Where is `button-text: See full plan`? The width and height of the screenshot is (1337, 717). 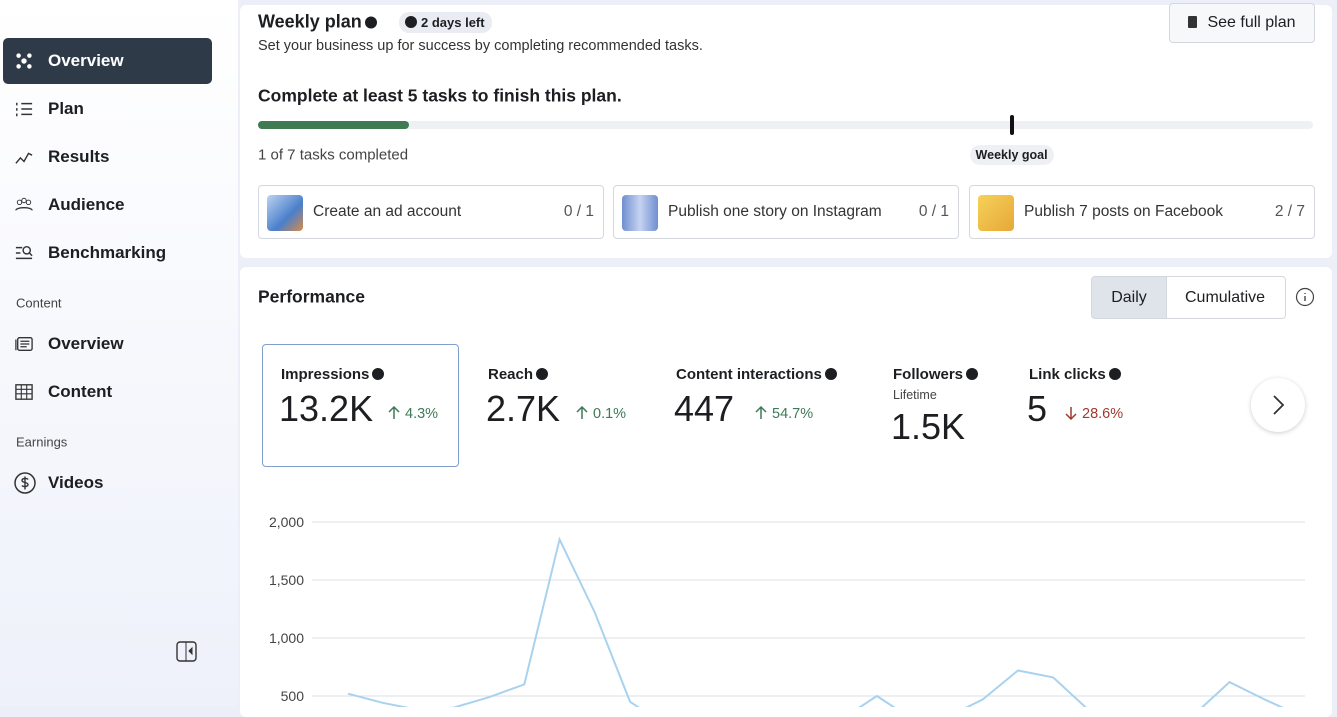 button-text: See full plan is located at coordinates (1251, 22).